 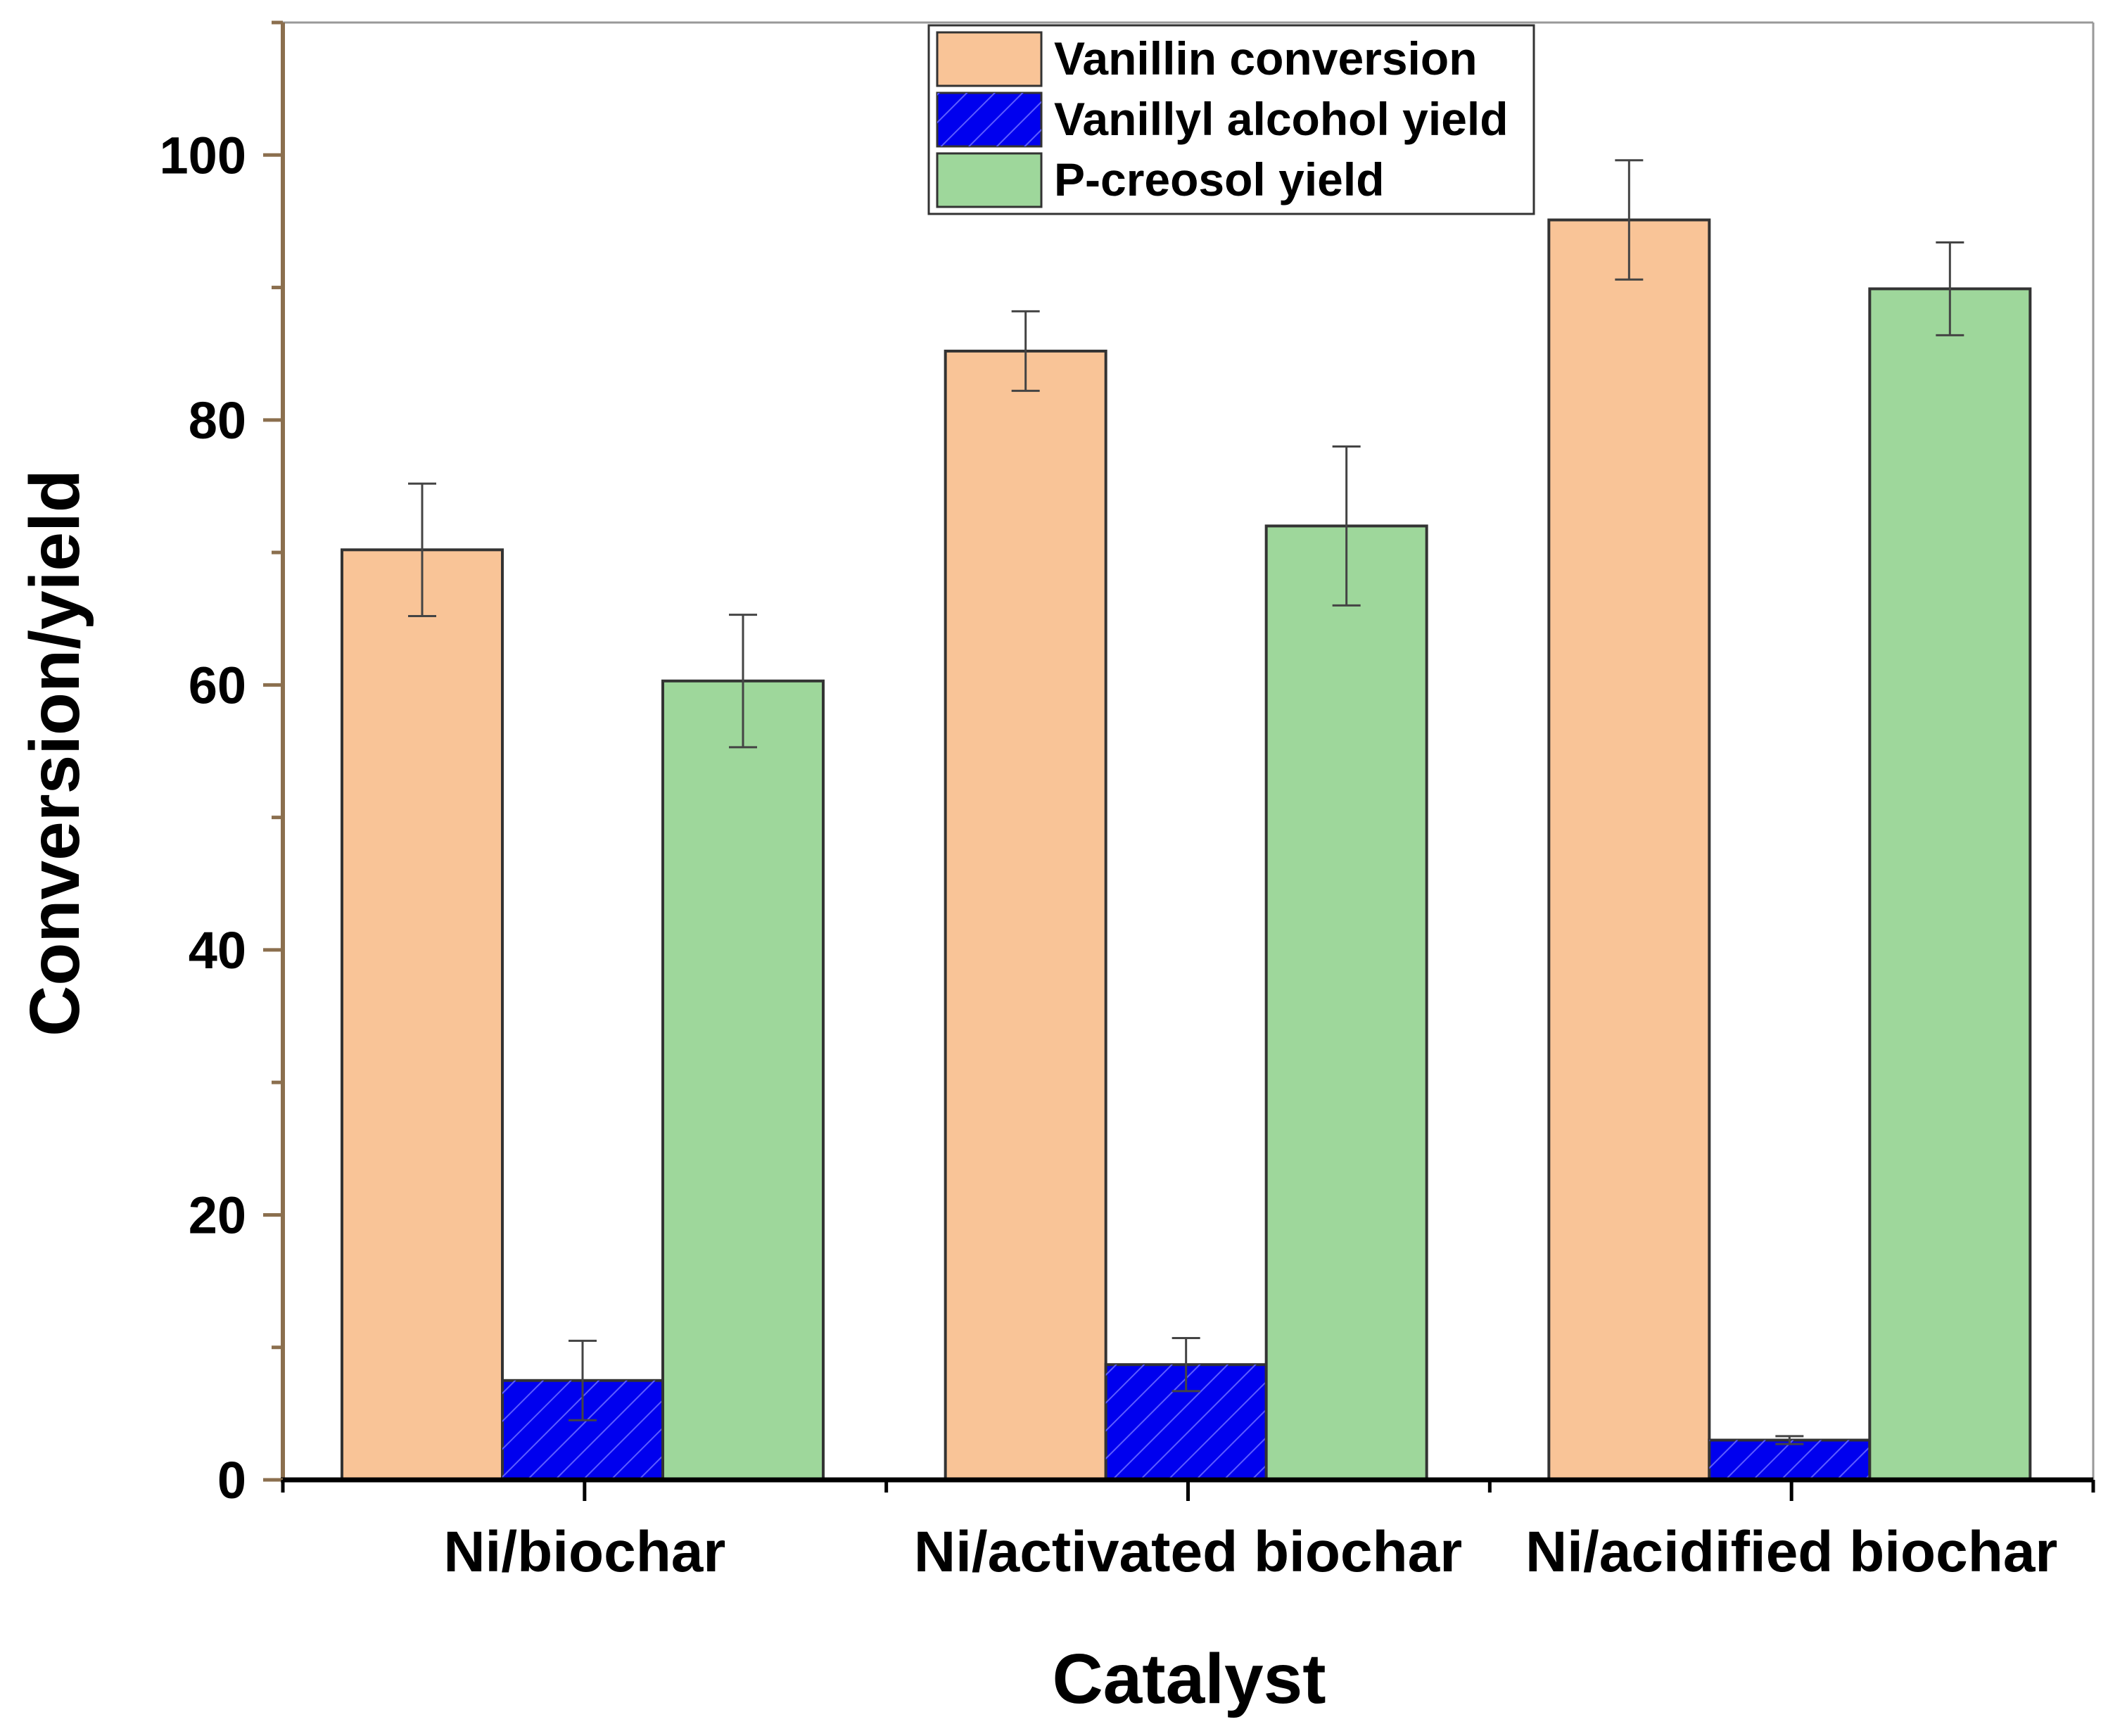 I want to click on y-tick-label-0: 0, so click(x=231, y=1480).